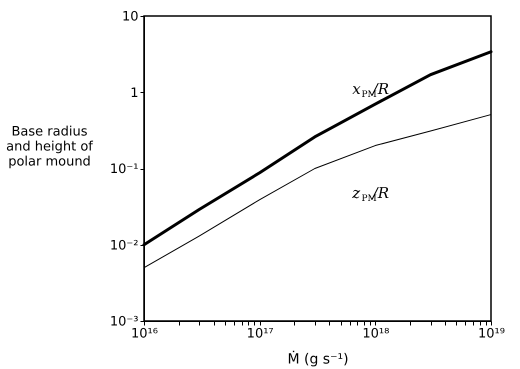 This screenshot has height=369, width=520. I want to click on y-tick-label: 10⁻³, so click(124, 322).